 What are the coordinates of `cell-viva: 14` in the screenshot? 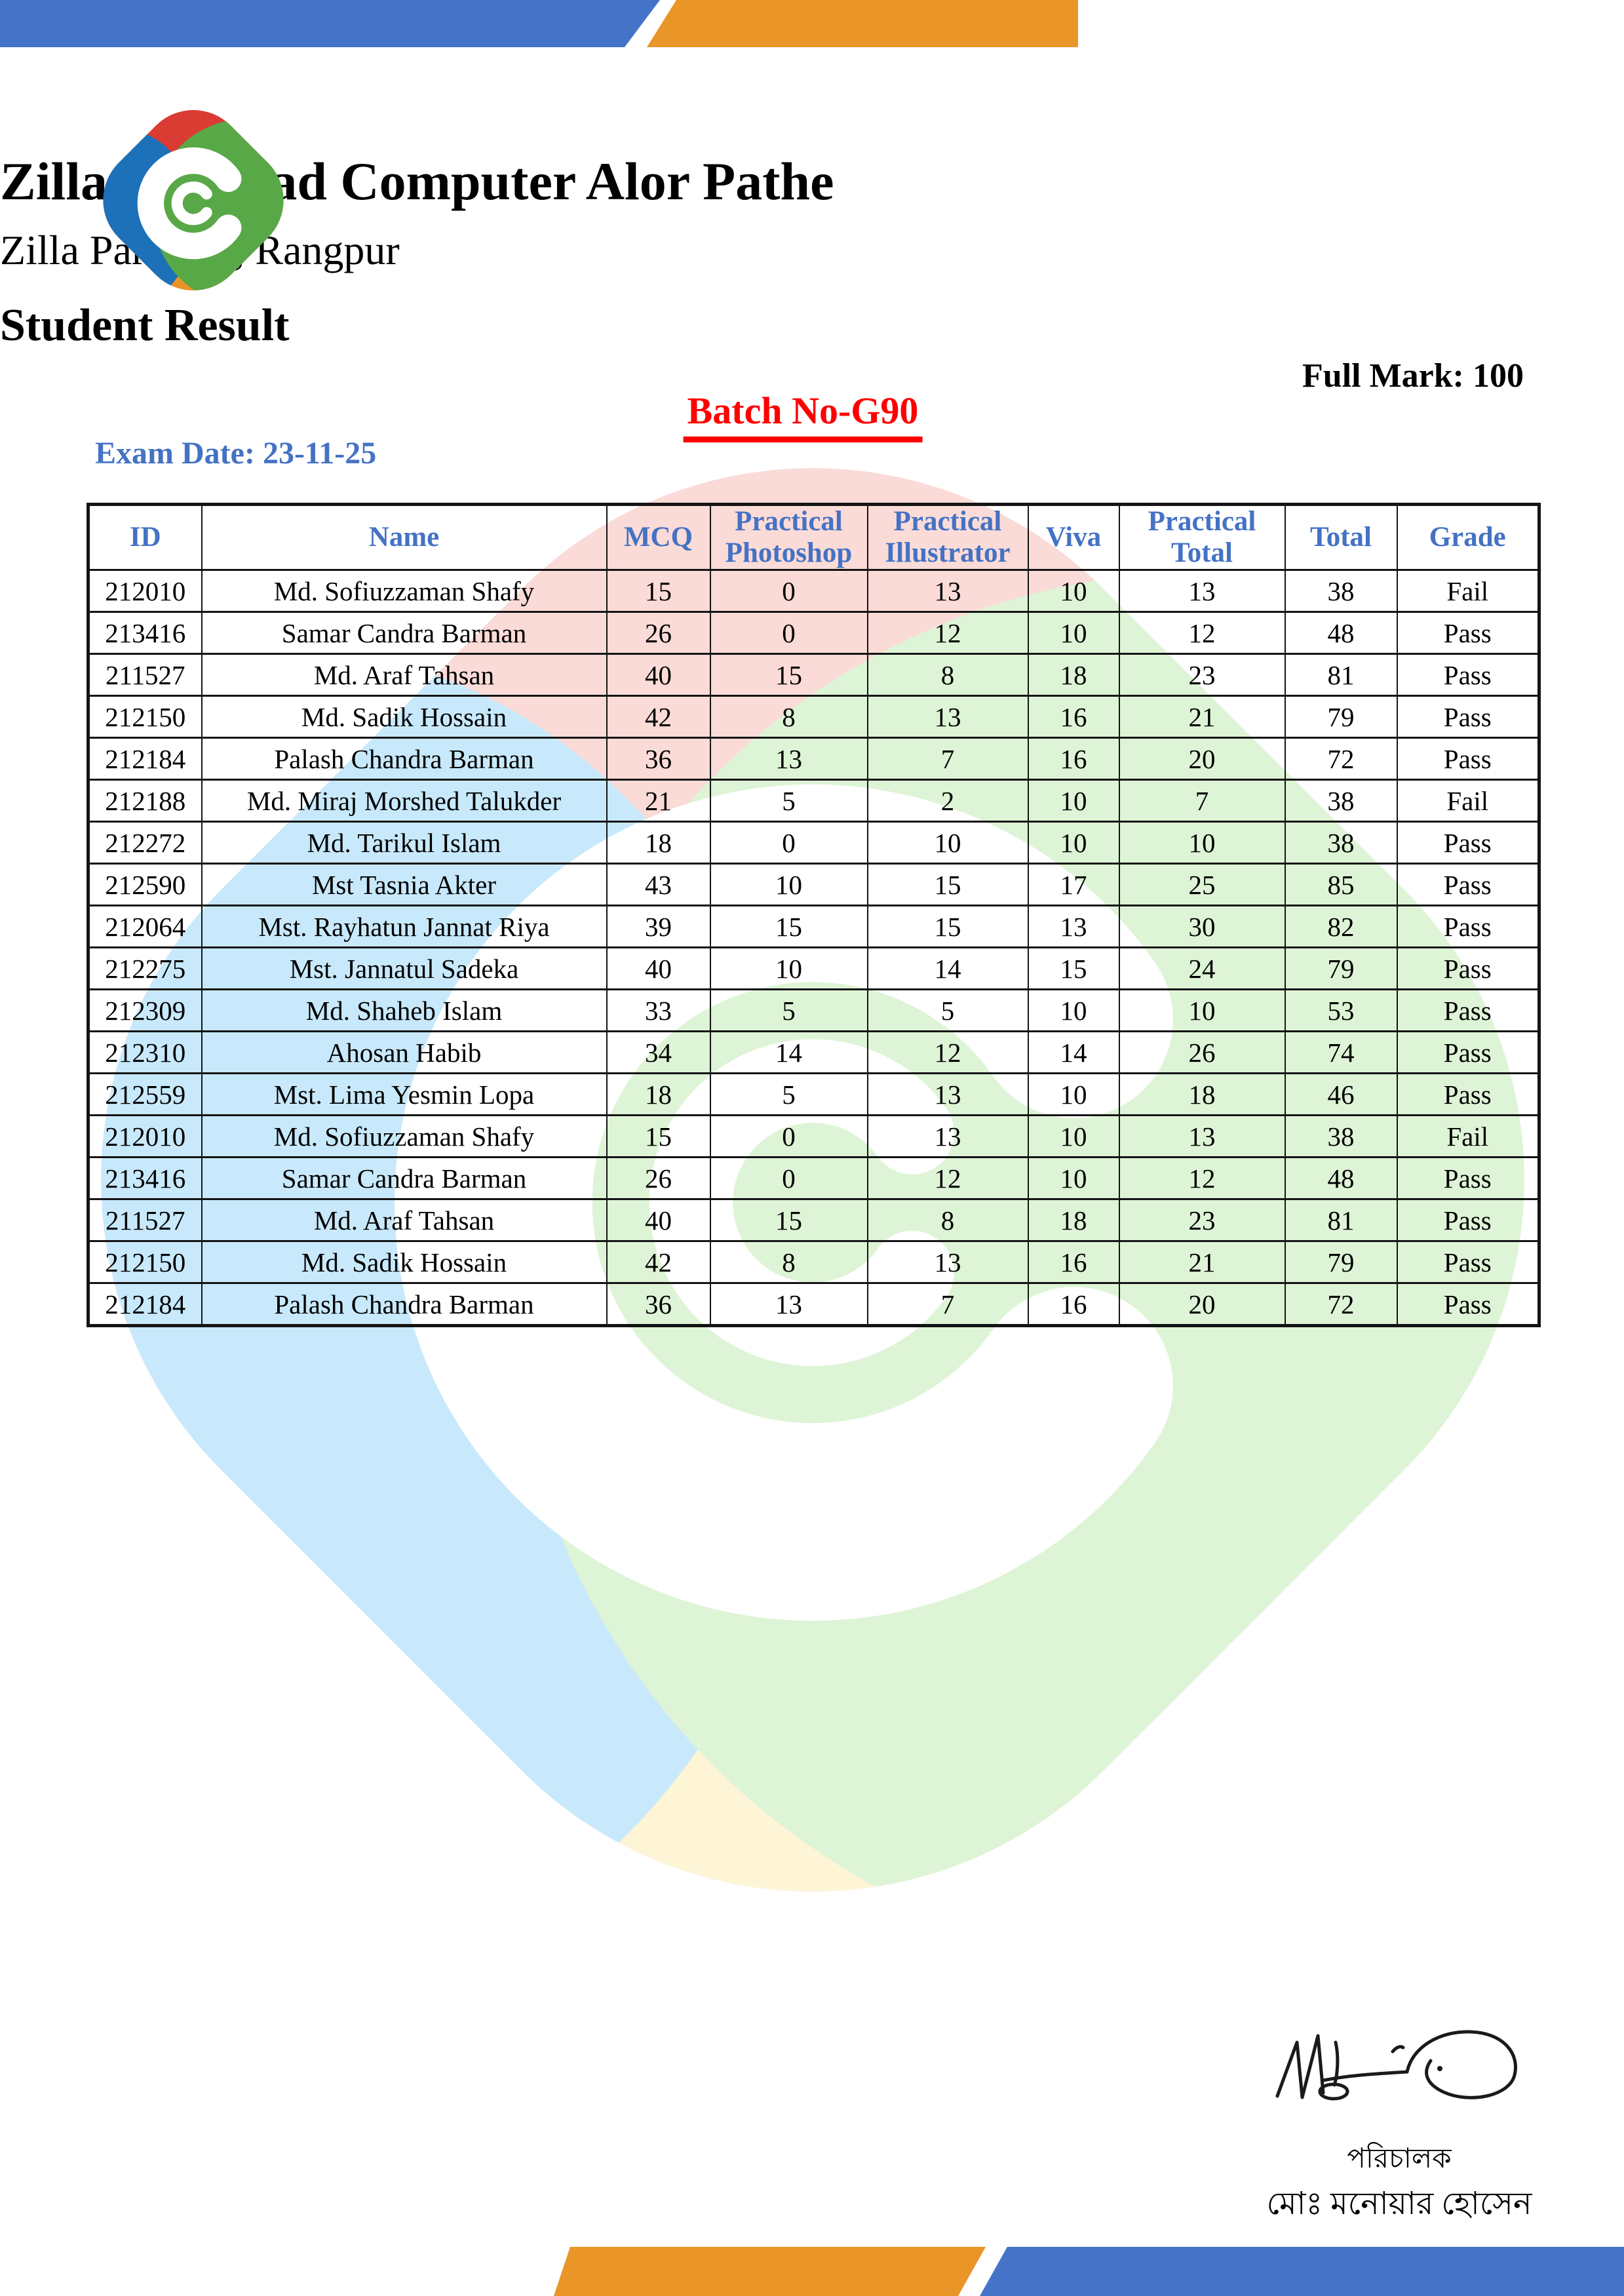 It's located at (1073, 1052).